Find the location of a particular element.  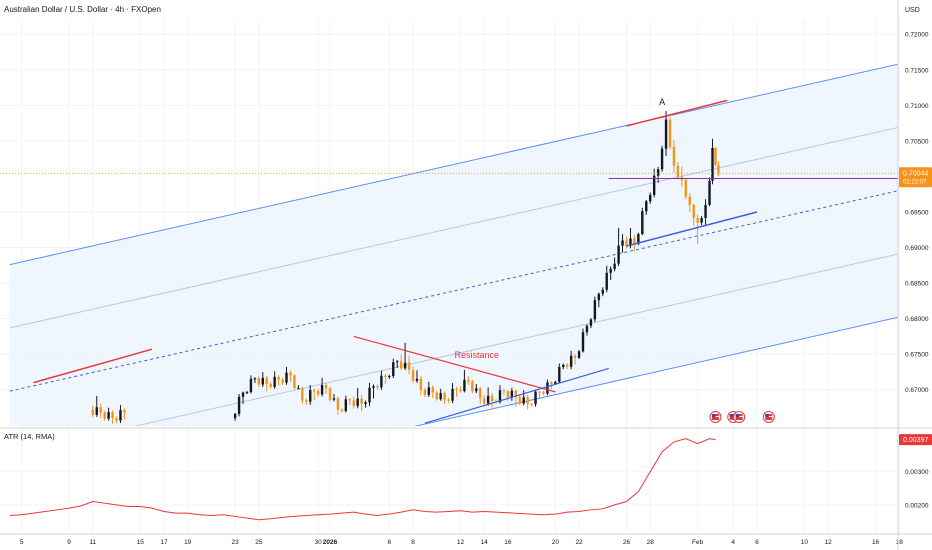

x-tick-label: 28 is located at coordinates (651, 542).